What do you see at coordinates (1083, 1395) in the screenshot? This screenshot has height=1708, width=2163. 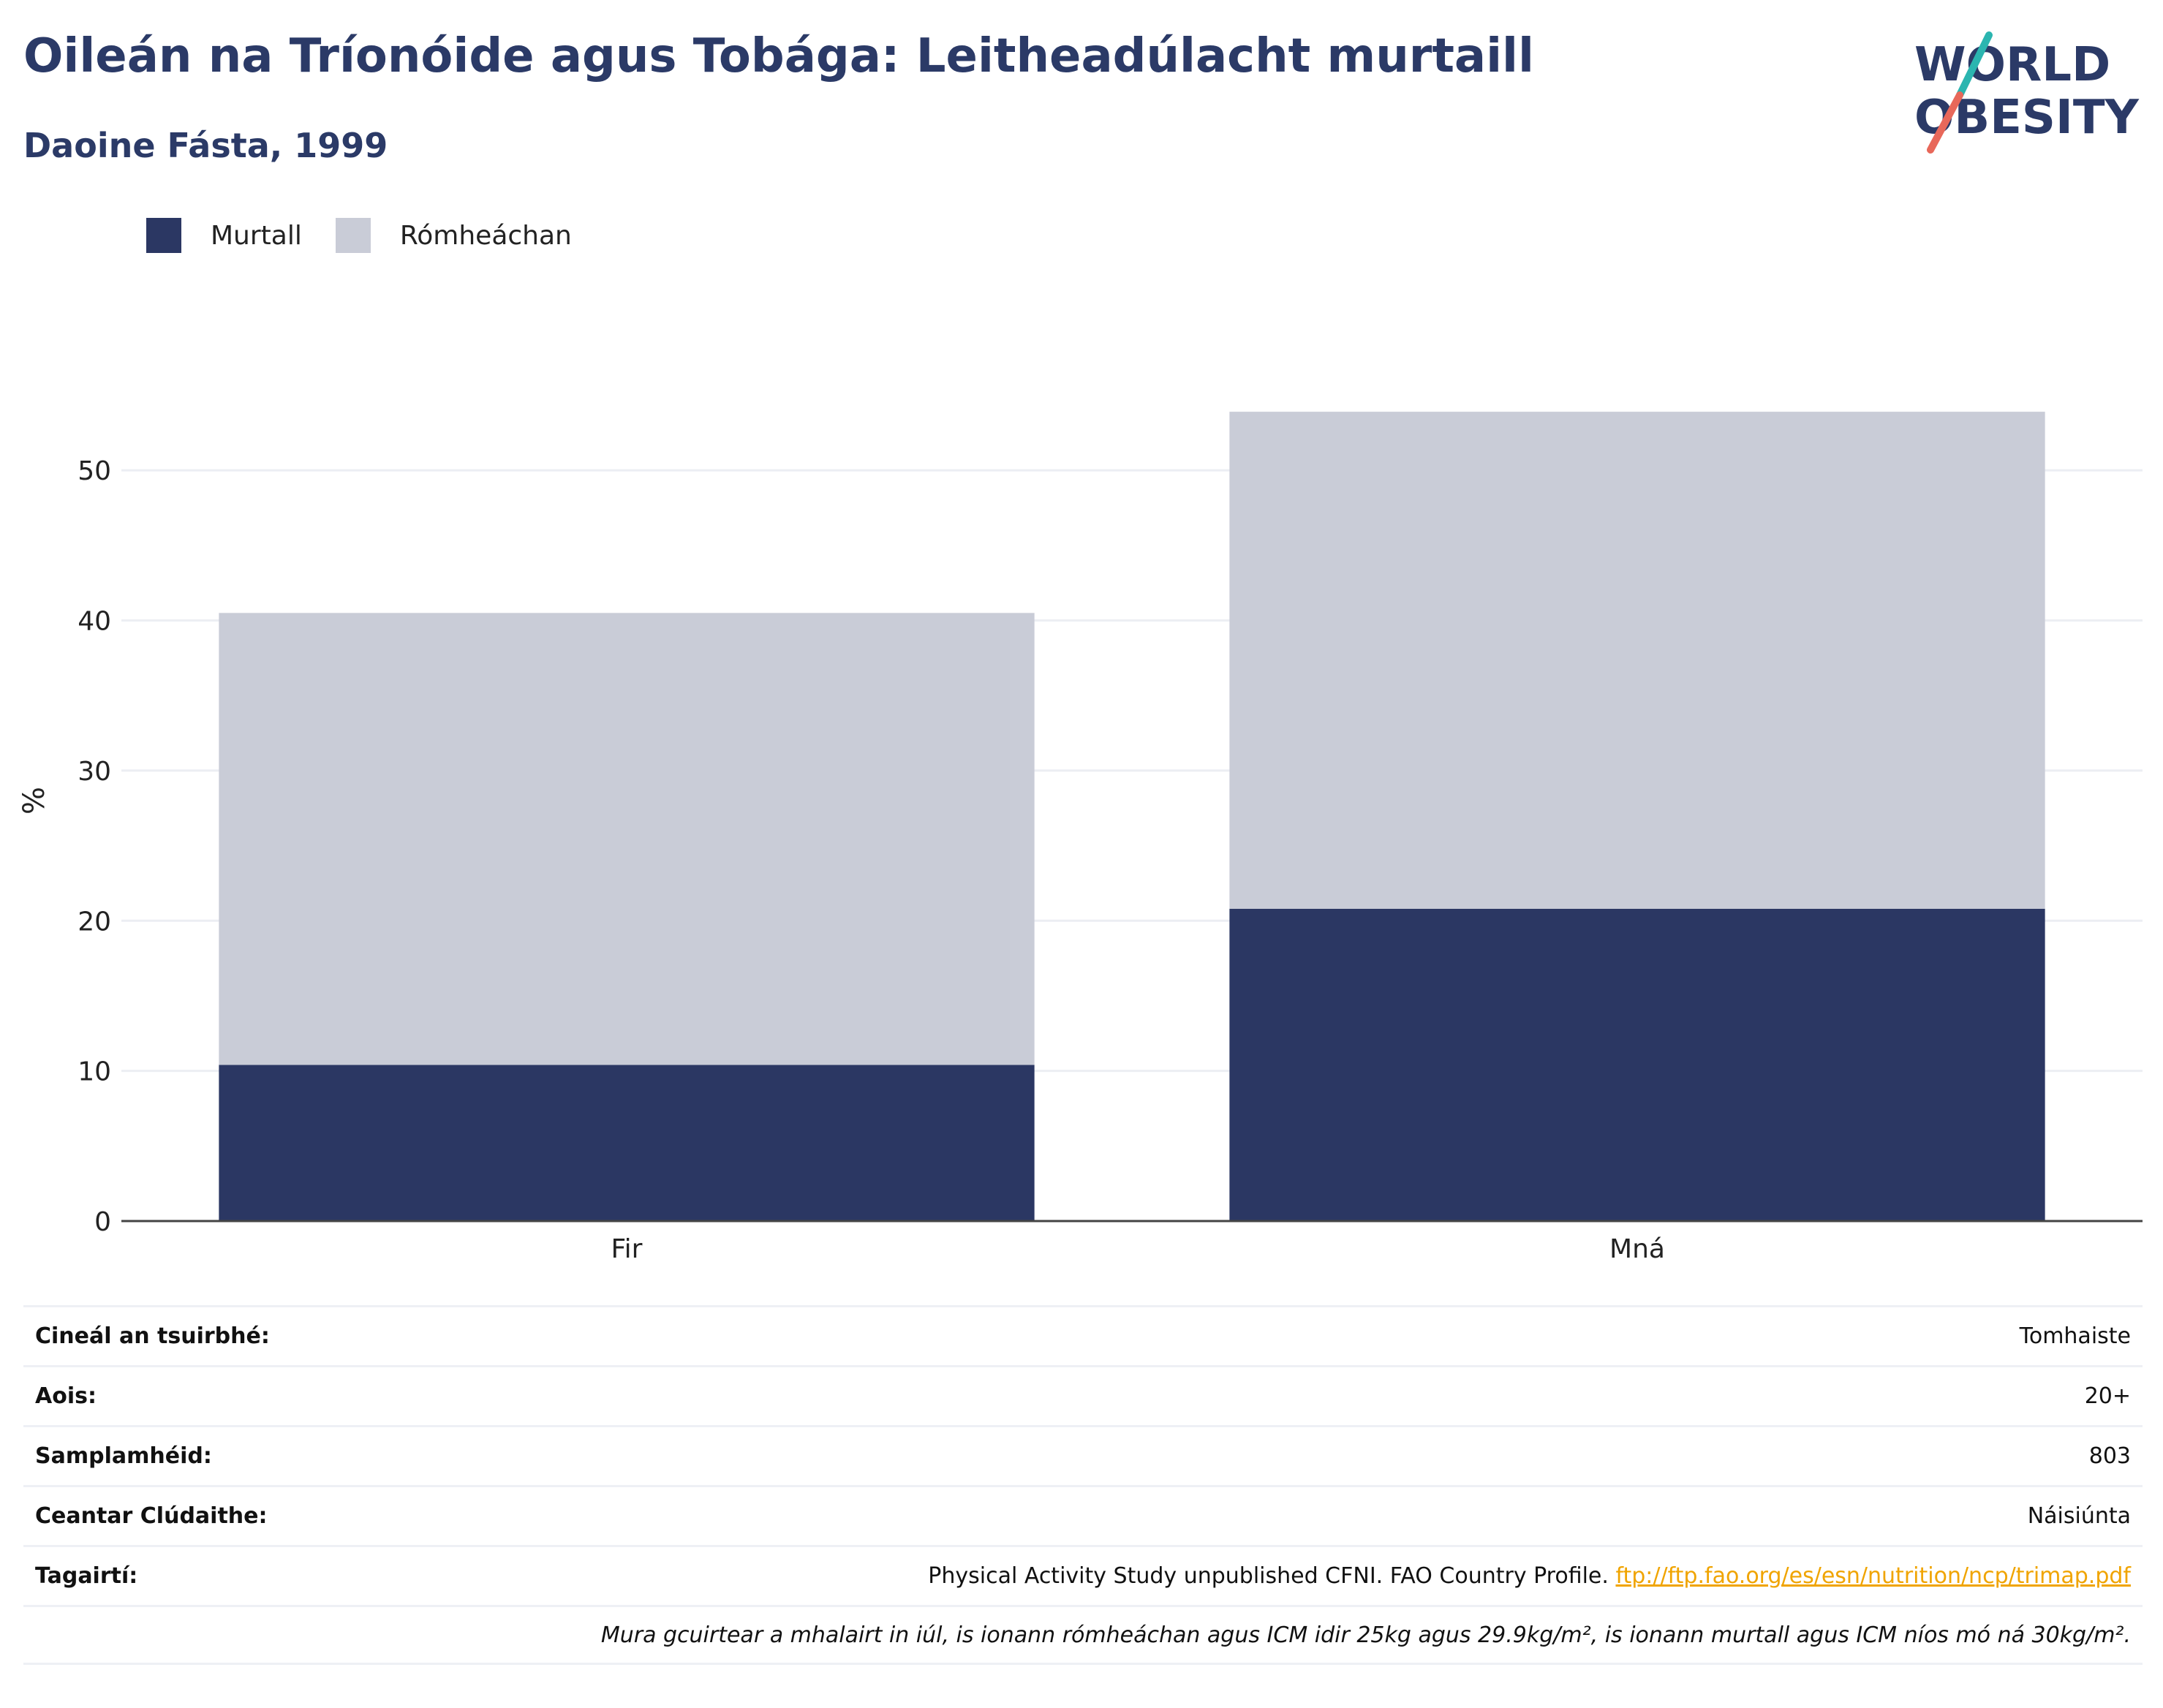 I see `info-row-age: Aois: 20+` at bounding box center [1083, 1395].